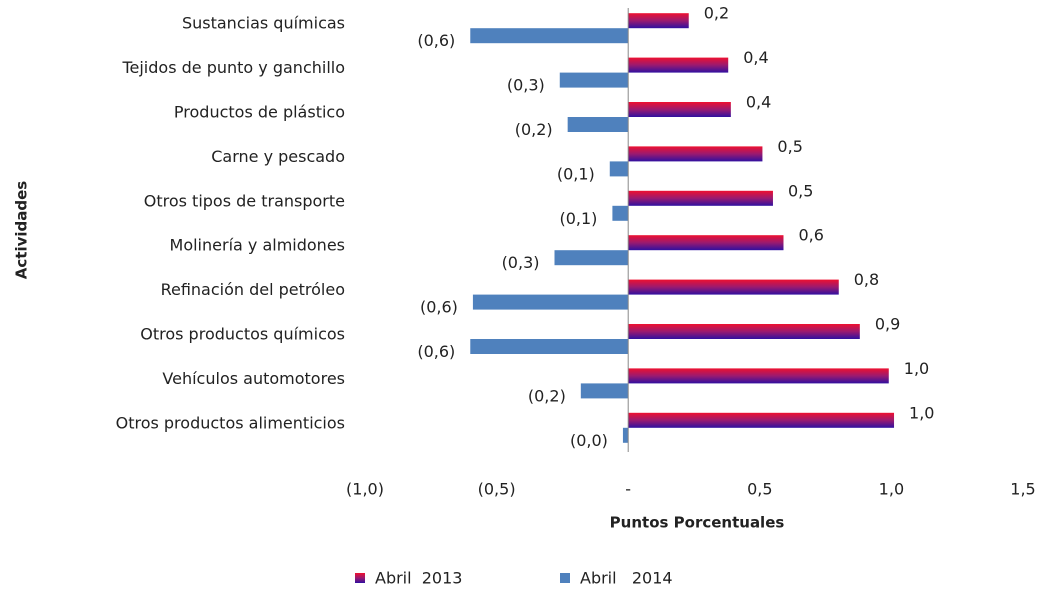  Describe the element at coordinates (810, 235) in the screenshot. I see `value-label: 0,6` at that location.